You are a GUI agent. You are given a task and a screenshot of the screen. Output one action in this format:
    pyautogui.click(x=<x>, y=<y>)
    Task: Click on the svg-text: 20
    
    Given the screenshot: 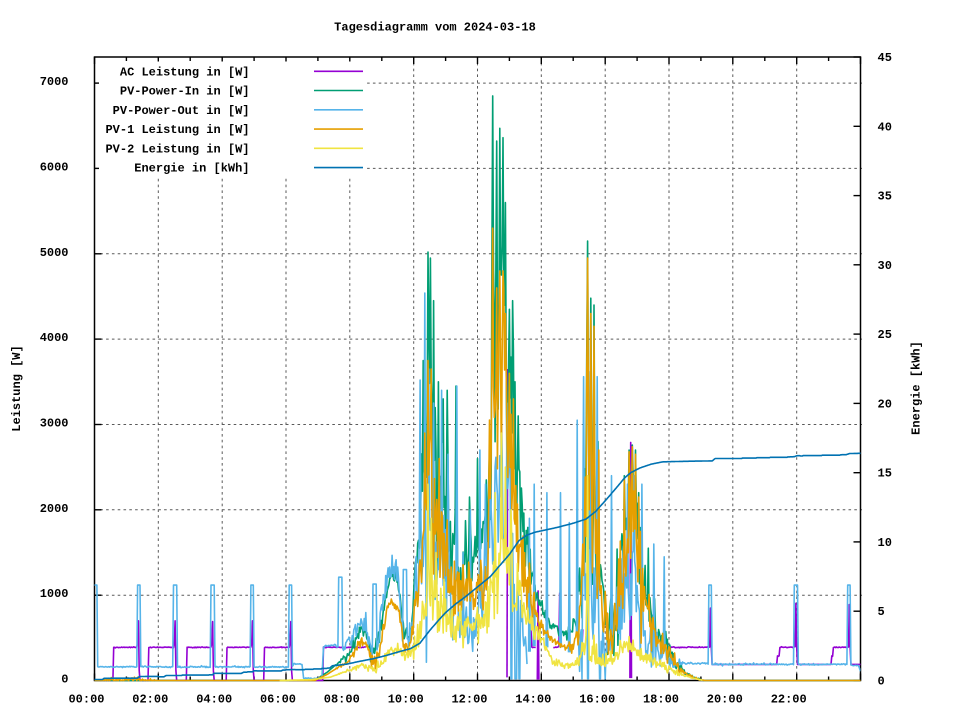 What is the action you would take?
    pyautogui.click(x=885, y=404)
    